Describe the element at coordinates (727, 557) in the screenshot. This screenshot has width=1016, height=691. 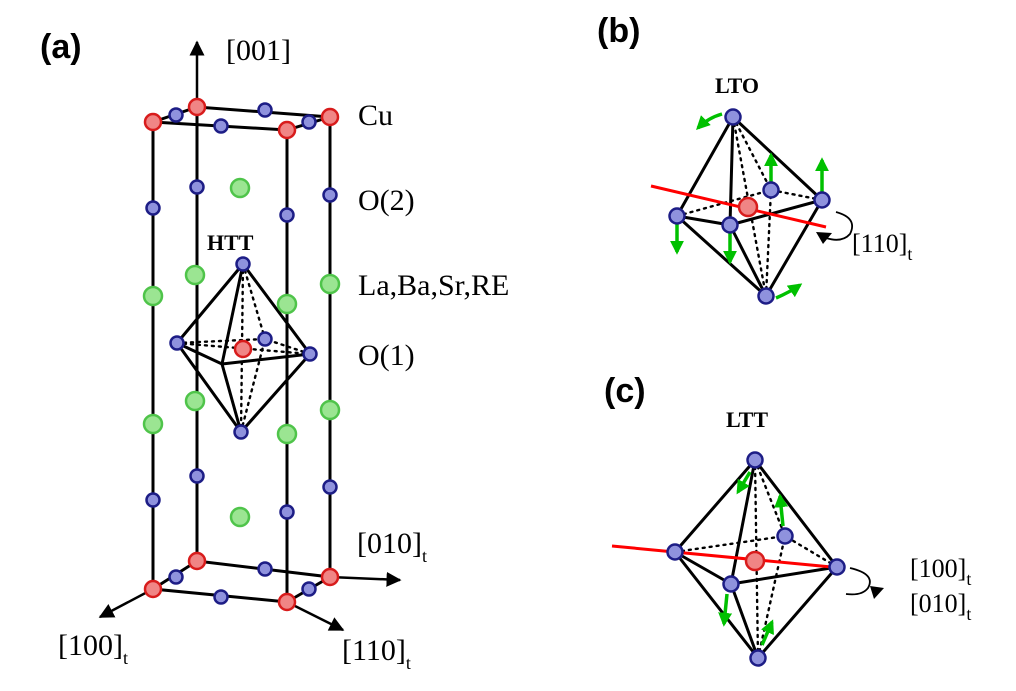
I see `ltt-tilt-axis` at that location.